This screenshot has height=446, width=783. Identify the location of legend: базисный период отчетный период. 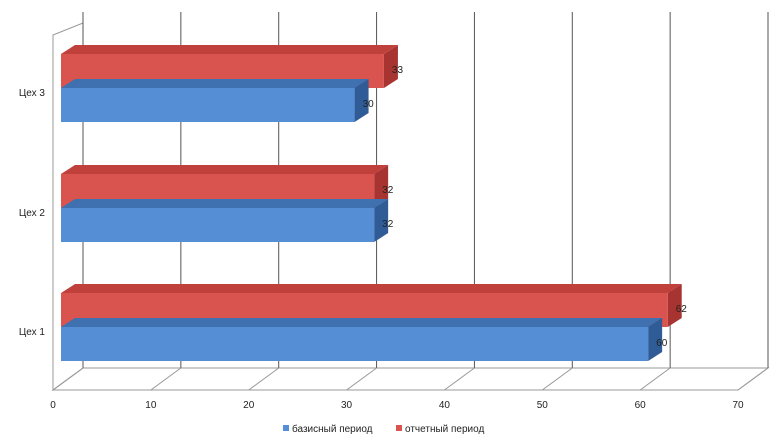
(383, 429).